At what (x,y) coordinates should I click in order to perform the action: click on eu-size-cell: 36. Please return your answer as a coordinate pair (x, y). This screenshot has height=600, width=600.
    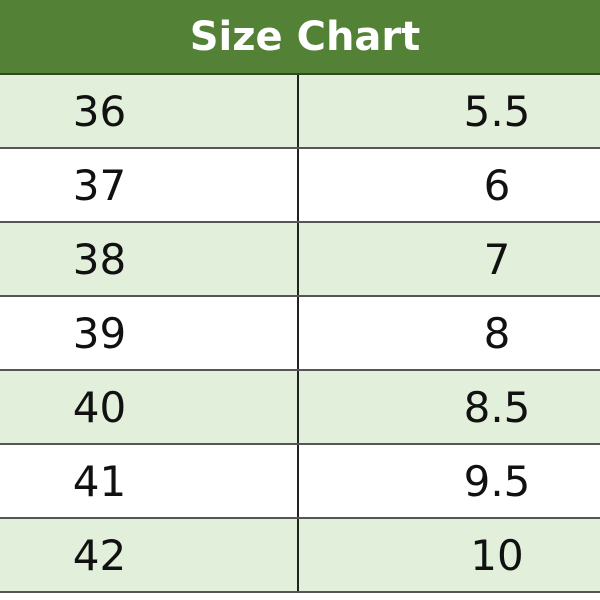
    Looking at the image, I should click on (149, 111).